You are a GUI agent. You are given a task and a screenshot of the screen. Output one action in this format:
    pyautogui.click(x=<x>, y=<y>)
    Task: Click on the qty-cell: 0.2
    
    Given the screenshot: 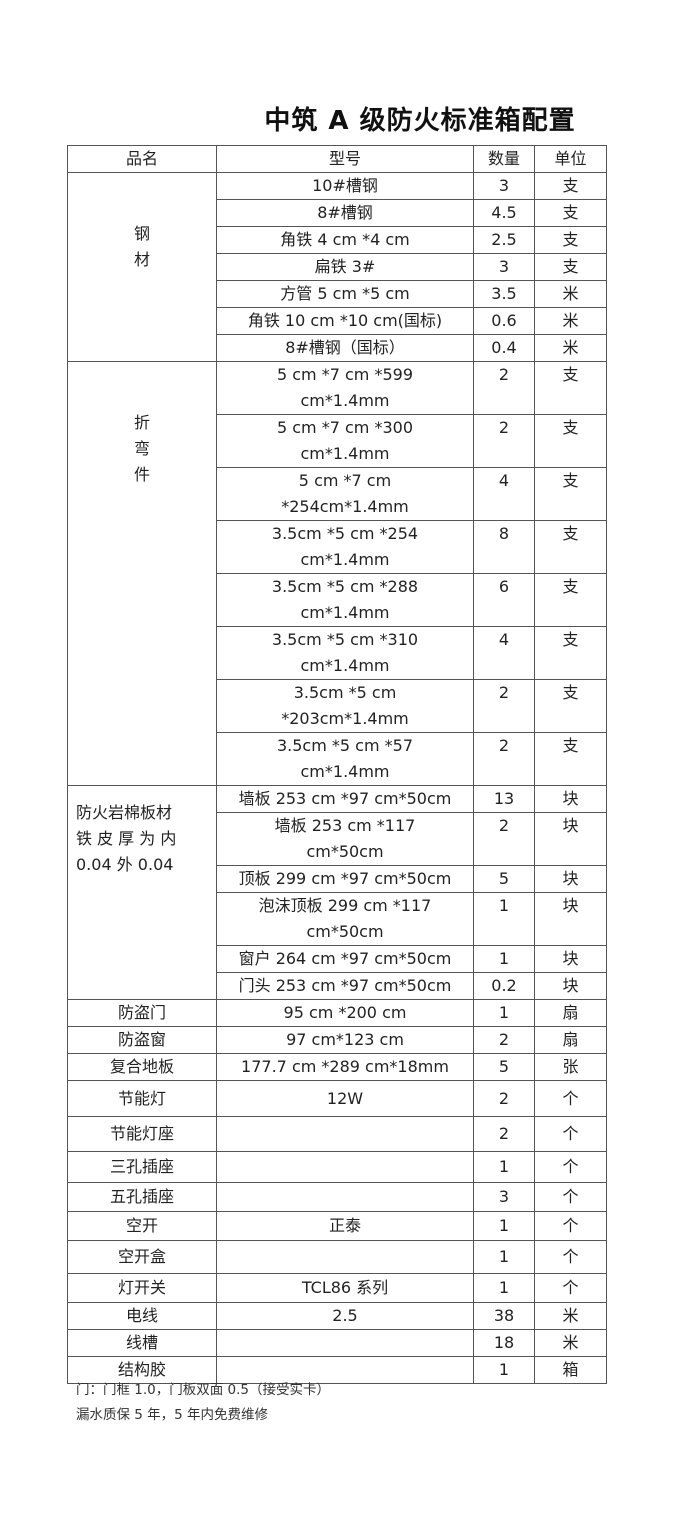 What is the action you would take?
    pyautogui.click(x=504, y=986)
    